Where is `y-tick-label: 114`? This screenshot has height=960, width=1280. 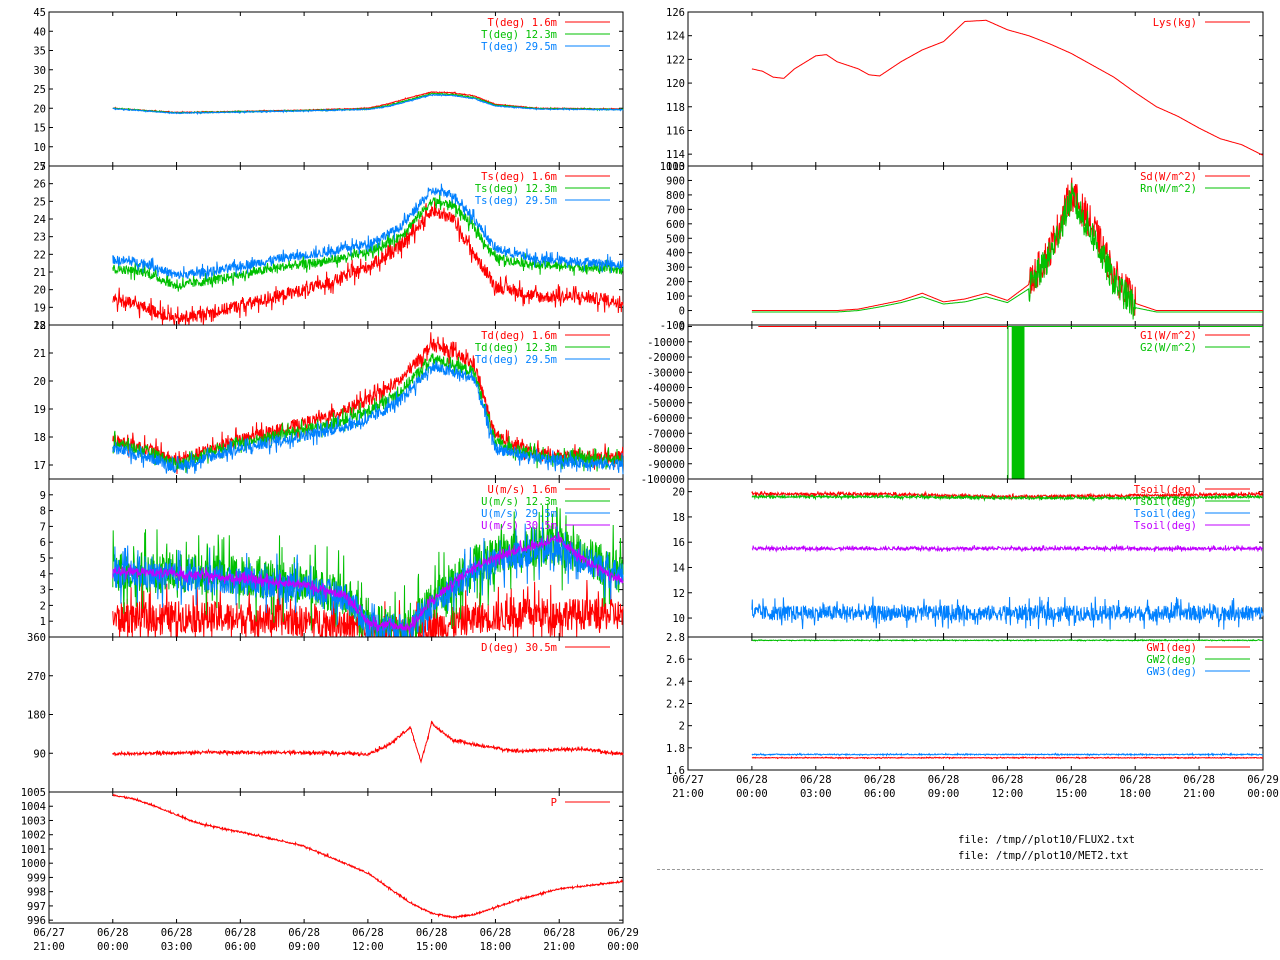 y-tick-label: 114 is located at coordinates (675, 155).